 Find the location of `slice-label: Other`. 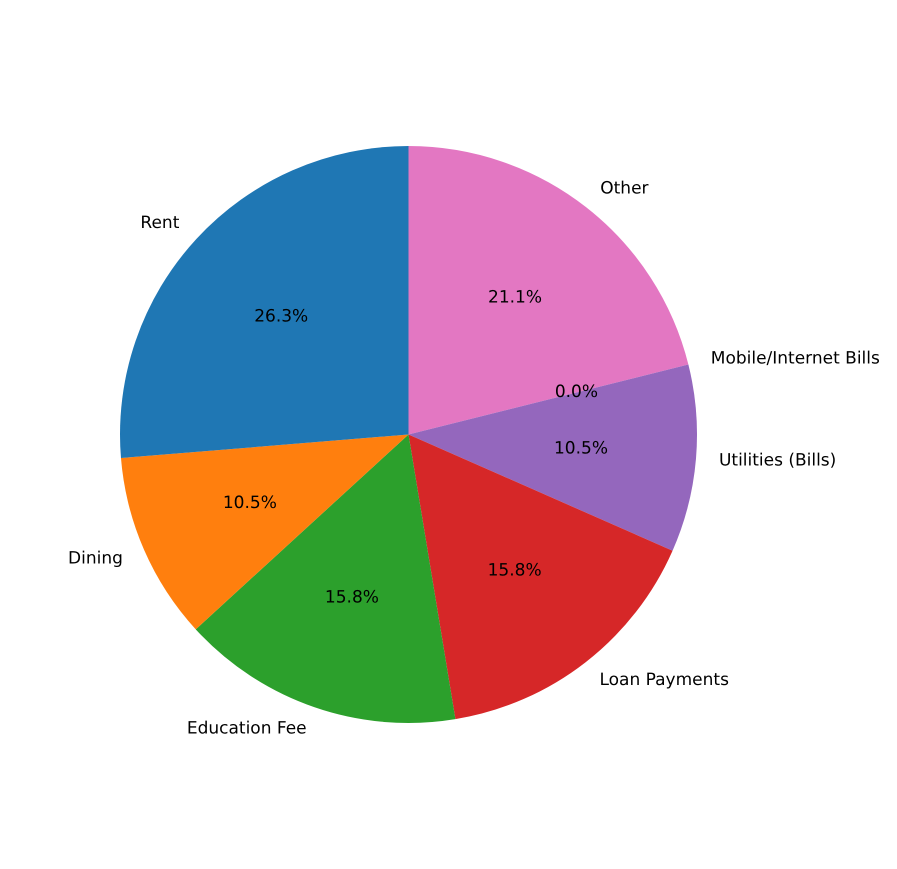

slice-label: Other is located at coordinates (624, 188).